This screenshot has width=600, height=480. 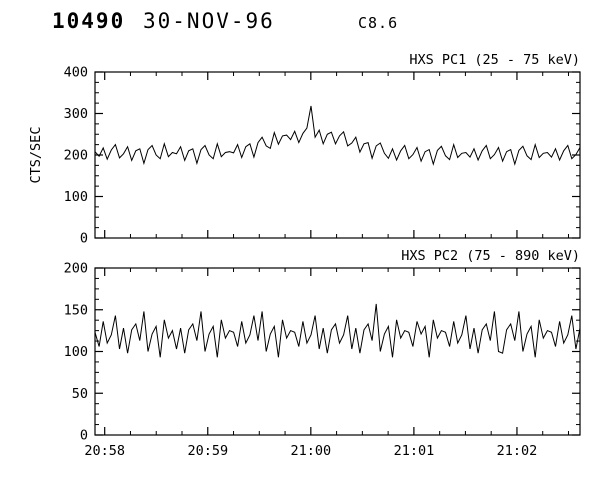 I want to click on svg-text: 400, so click(x=76, y=73).